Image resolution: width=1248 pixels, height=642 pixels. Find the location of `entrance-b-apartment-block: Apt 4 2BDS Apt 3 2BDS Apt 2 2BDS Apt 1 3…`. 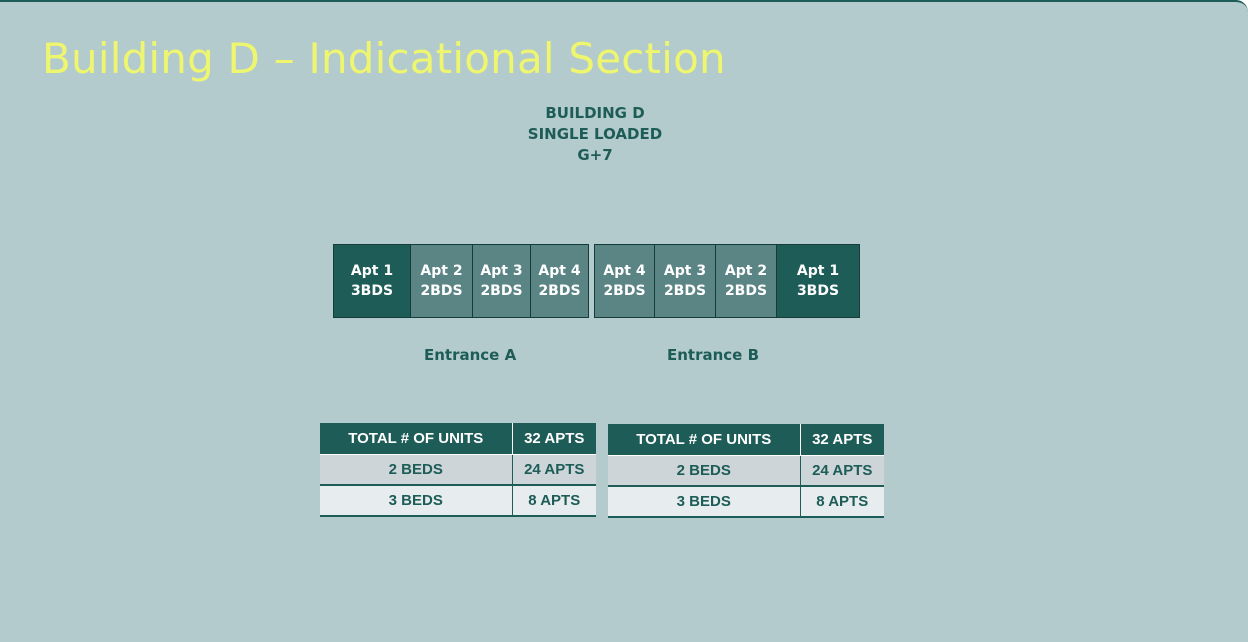

entrance-b-apartment-block: Apt 4 2BDS Apt 3 2BDS Apt 2 2BDS Apt 1 3… is located at coordinates (727, 281).